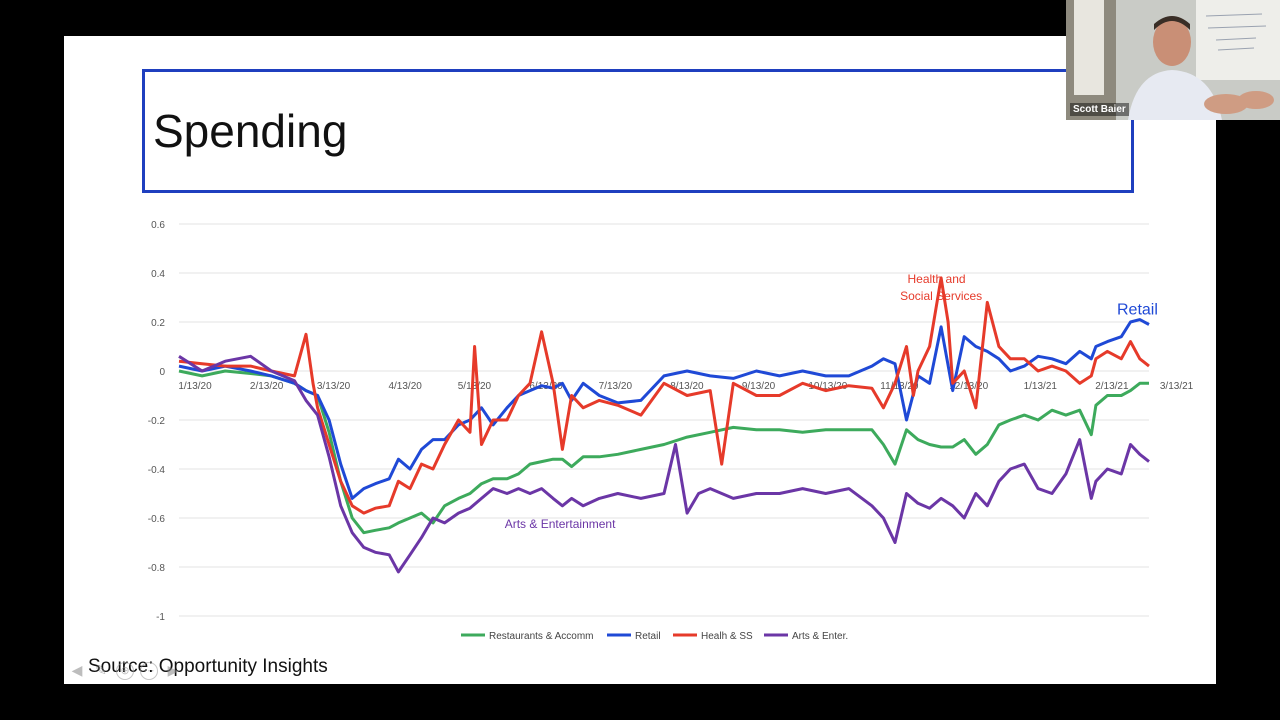 The height and width of the screenshot is (720, 1280). Describe the element at coordinates (157, 421) in the screenshot. I see `y-tick-label: -0.2` at that location.